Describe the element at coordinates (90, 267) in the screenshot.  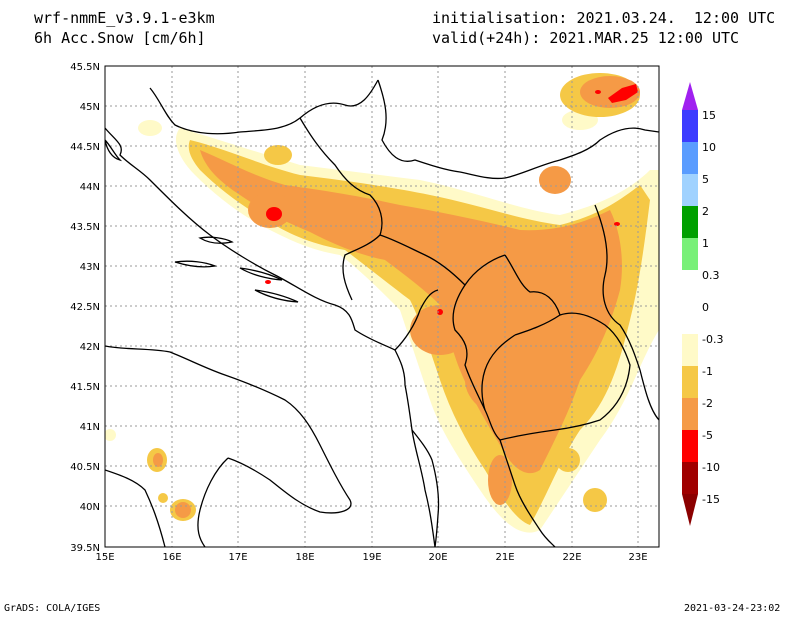
I see `lat-tick: 43N` at that location.